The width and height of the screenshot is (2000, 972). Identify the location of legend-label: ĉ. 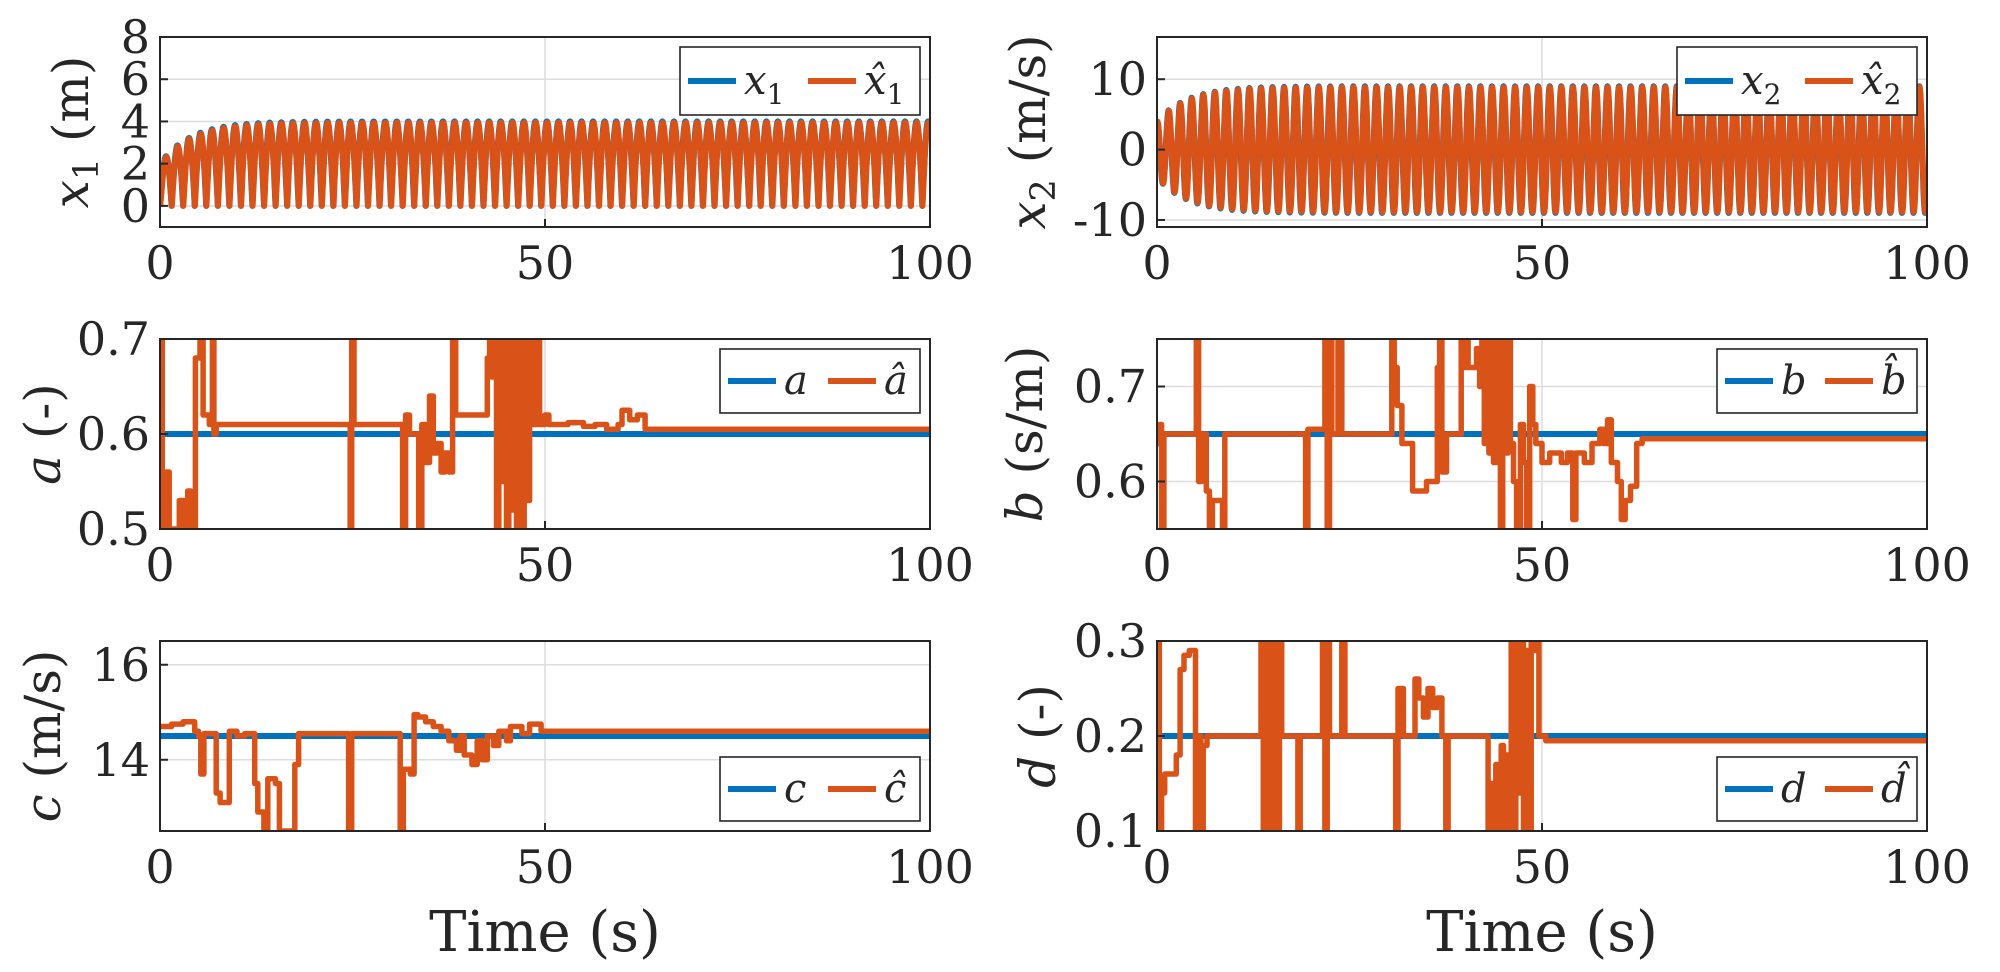
(895, 789).